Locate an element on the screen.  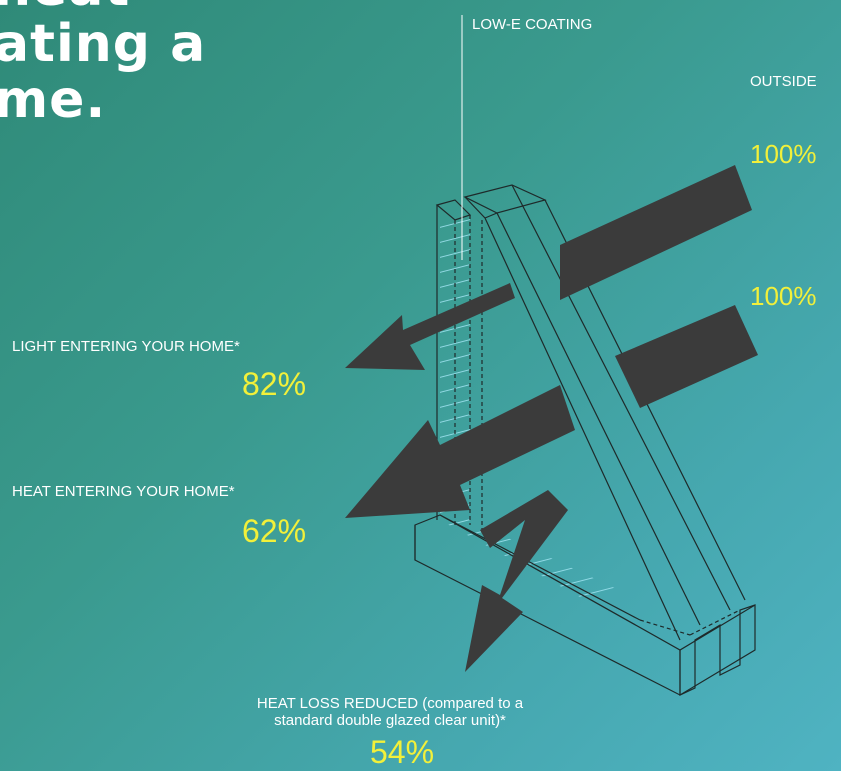
heat-loss-arrow is located at coordinates (516, 581).